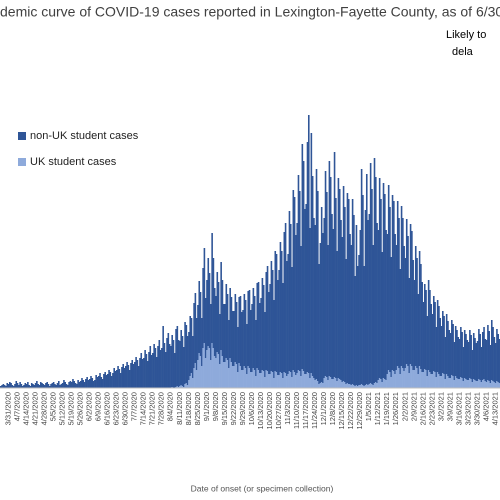 Image resolution: width=500 pixels, height=500 pixels. Describe the element at coordinates (287, 408) in the screenshot. I see `x-tick-label: 11/3/2020` at that location.